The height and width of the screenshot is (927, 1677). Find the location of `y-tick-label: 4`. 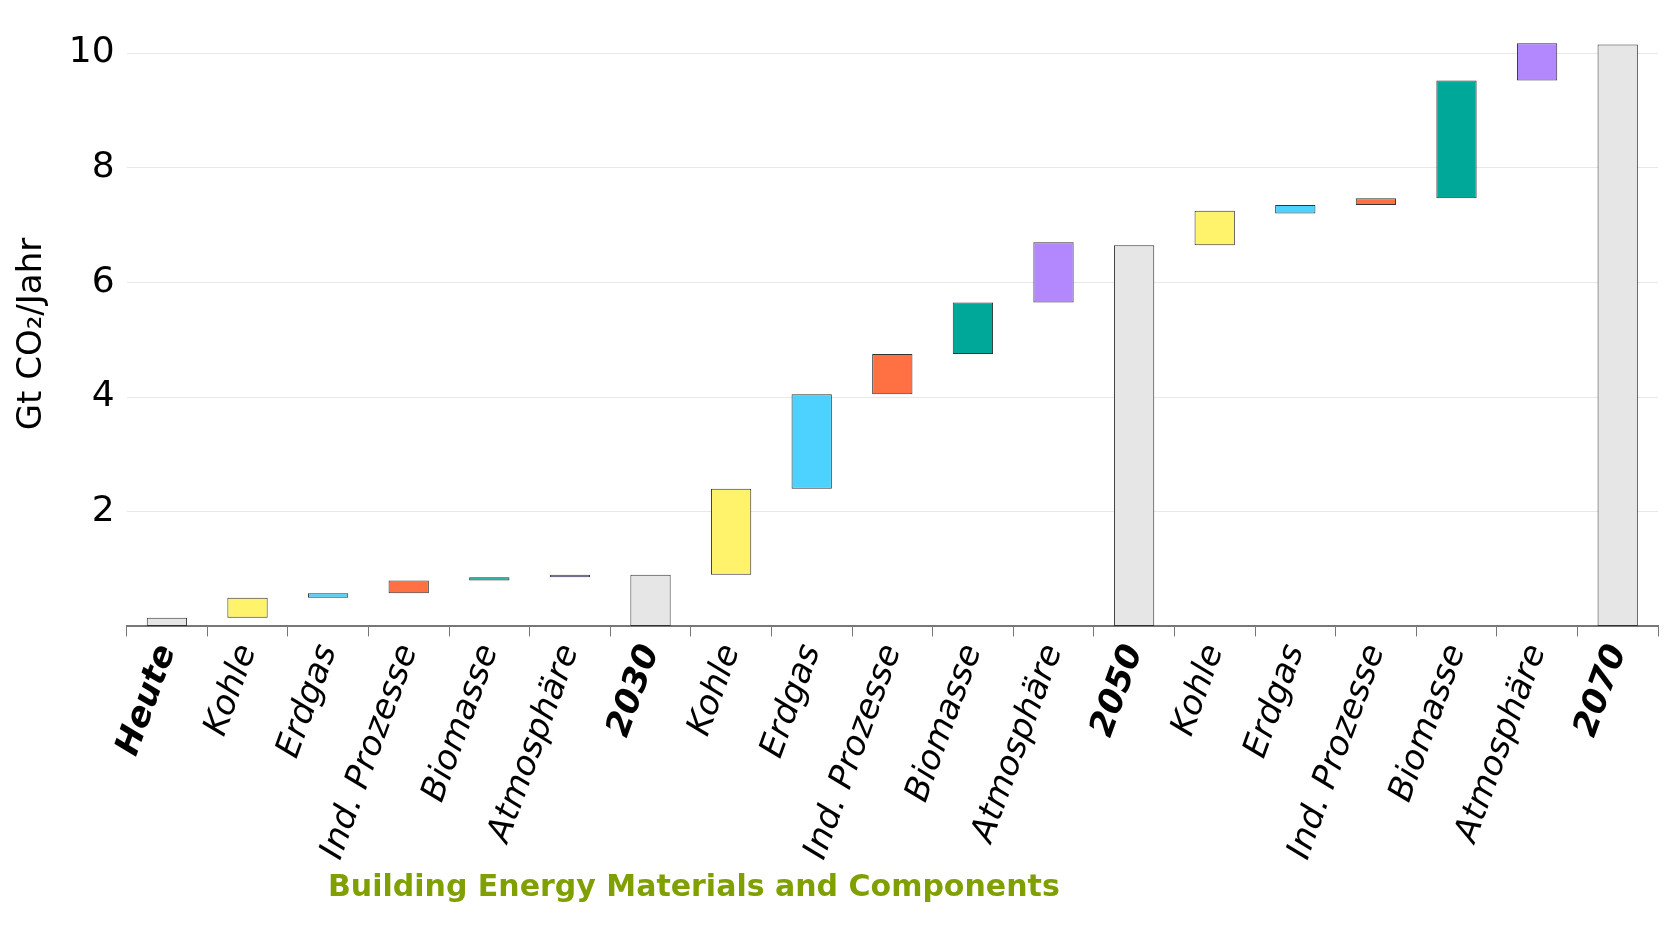

y-tick-label: 4 is located at coordinates (103, 394).